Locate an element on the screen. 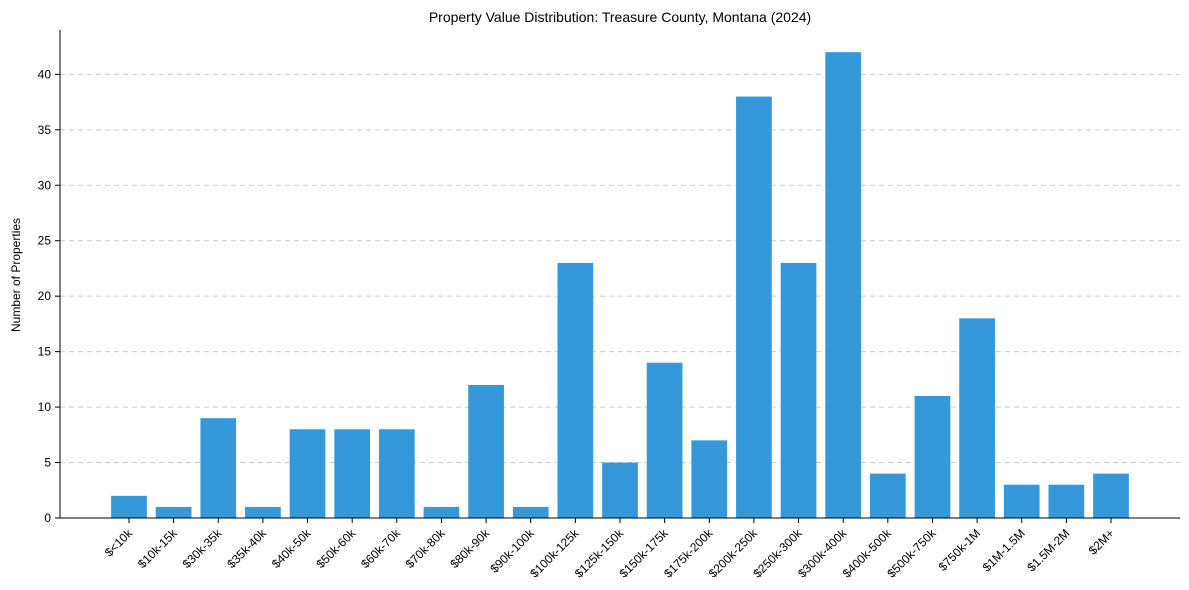  y-axis-ticks: 0 5 10 15 20 25 30 35 40 is located at coordinates (49, 296).